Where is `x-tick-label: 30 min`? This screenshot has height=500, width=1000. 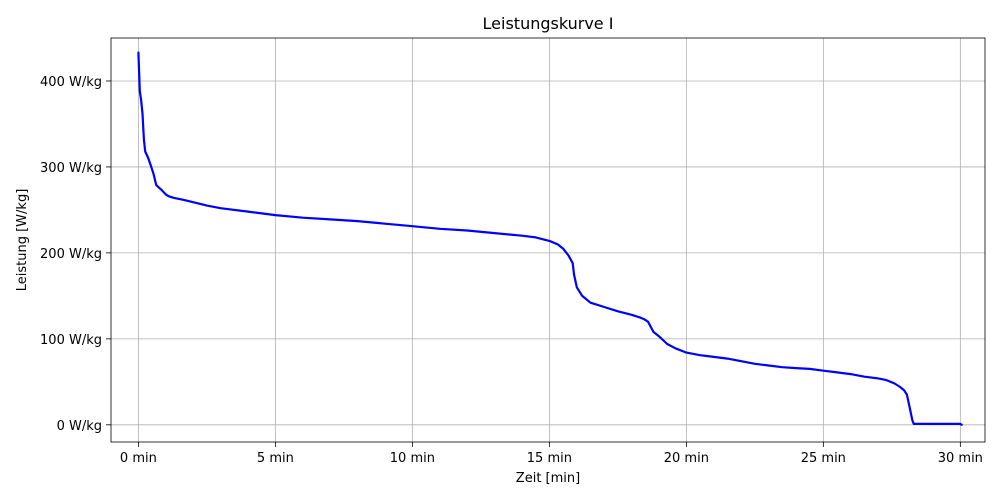
x-tick-label: 30 min is located at coordinates (960, 458).